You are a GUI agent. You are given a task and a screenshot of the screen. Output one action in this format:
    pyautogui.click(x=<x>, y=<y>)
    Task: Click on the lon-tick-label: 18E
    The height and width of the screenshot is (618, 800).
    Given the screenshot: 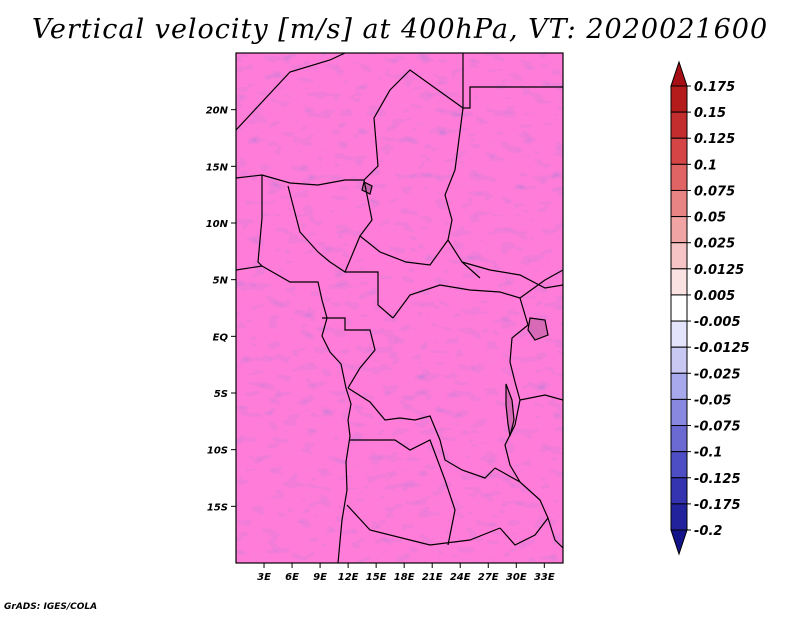 What is the action you would take?
    pyautogui.click(x=404, y=577)
    